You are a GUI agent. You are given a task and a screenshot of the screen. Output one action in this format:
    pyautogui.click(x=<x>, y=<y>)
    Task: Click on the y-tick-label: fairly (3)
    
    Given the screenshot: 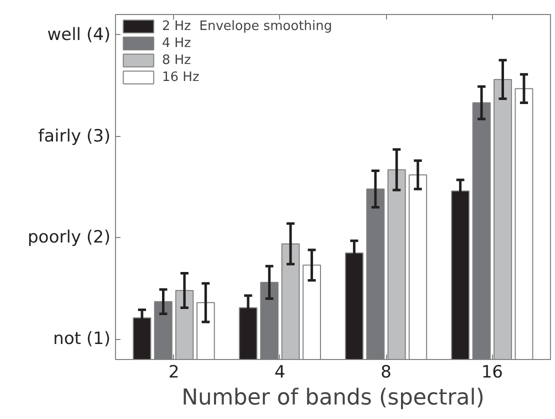 What is the action you would take?
    pyautogui.click(x=74, y=136)
    